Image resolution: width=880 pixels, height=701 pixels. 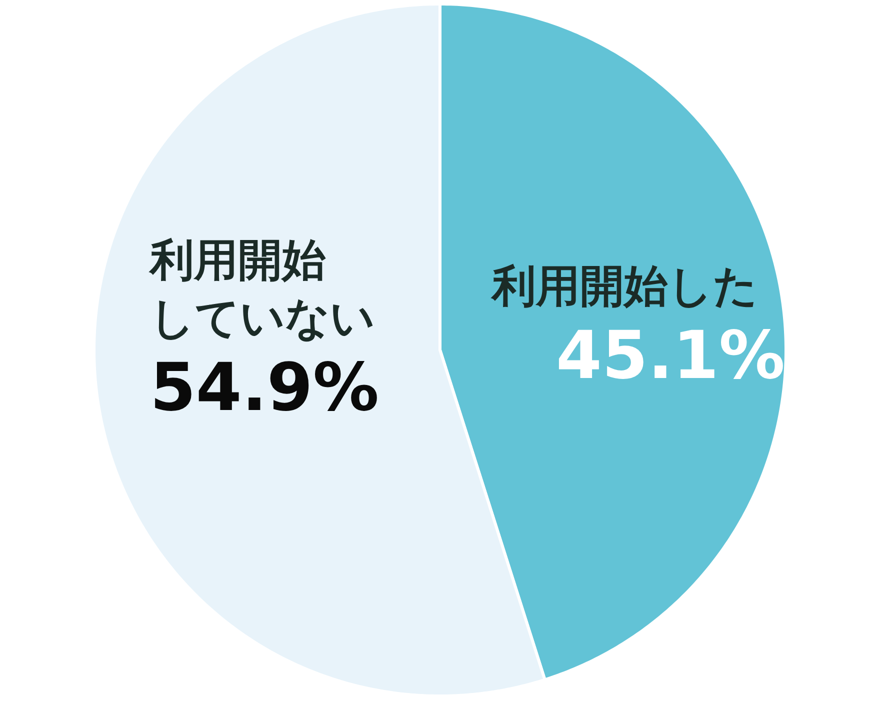 What do you see at coordinates (624, 287) in the screenshot?
I see `slice-label: 利用開始した` at bounding box center [624, 287].